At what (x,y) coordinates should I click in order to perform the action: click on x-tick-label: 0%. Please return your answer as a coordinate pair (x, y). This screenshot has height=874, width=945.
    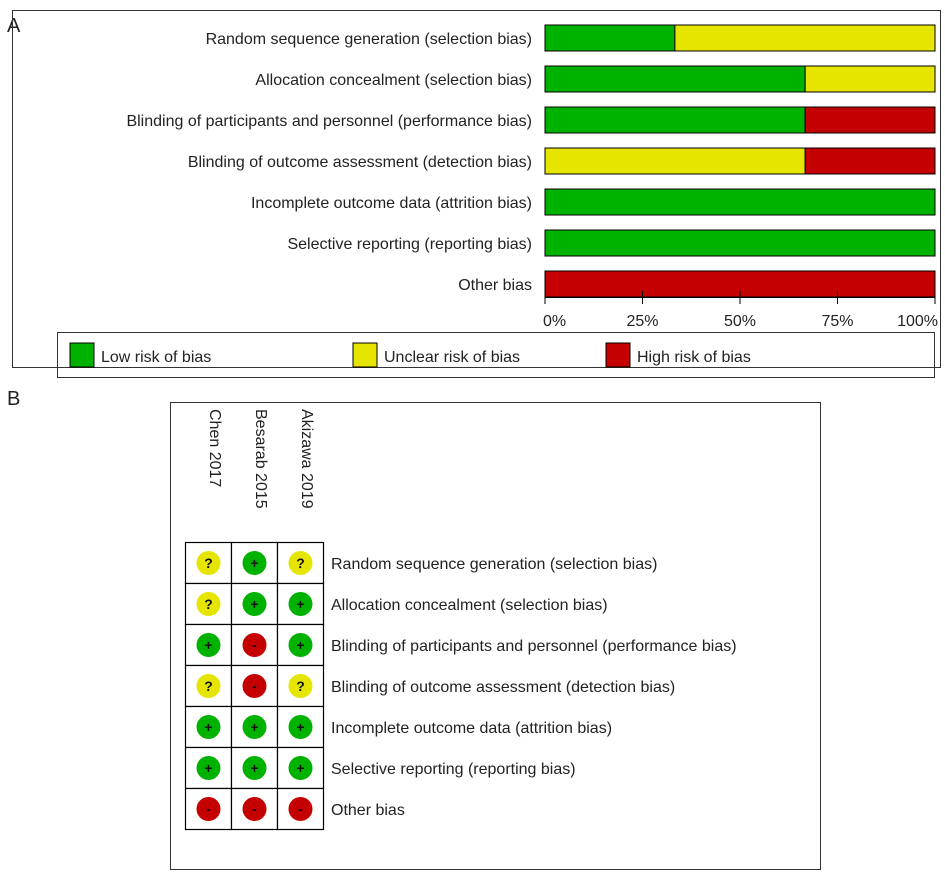
    Looking at the image, I should click on (554, 321).